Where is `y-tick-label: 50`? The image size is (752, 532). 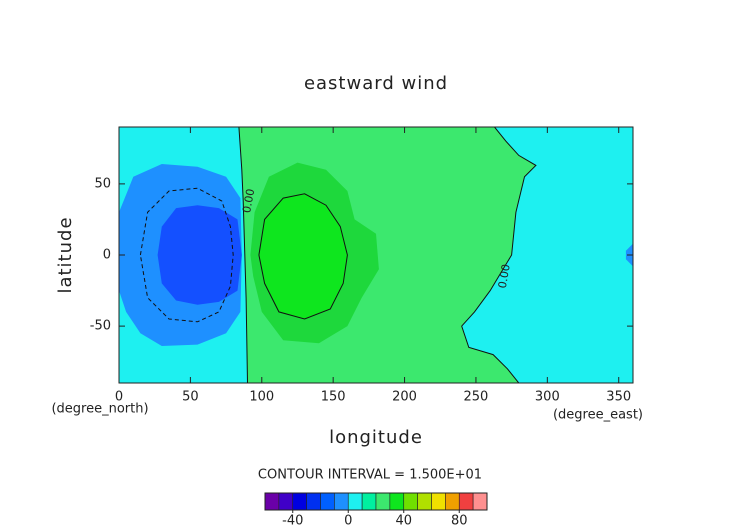
y-tick-label: 50 is located at coordinates (102, 183).